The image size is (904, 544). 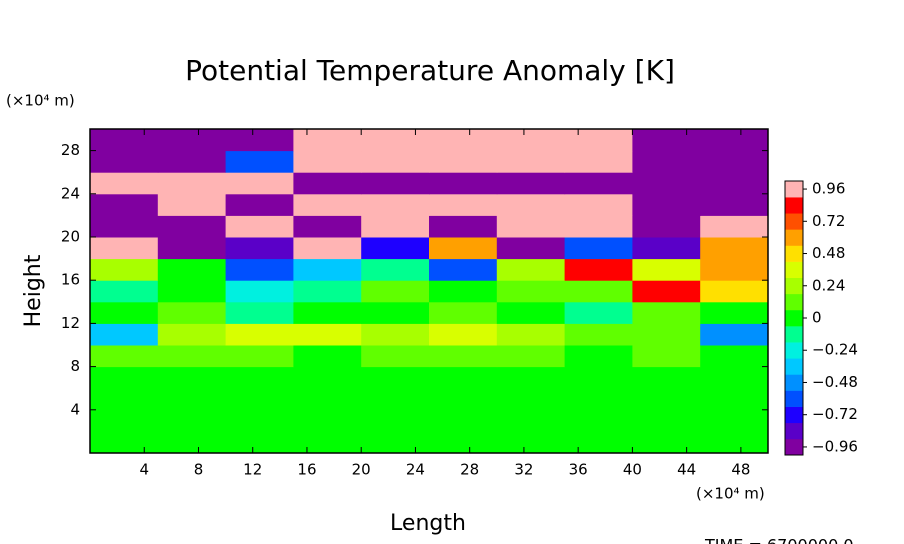 I want to click on colorbar-tick-label: 0.72, so click(x=828, y=221).